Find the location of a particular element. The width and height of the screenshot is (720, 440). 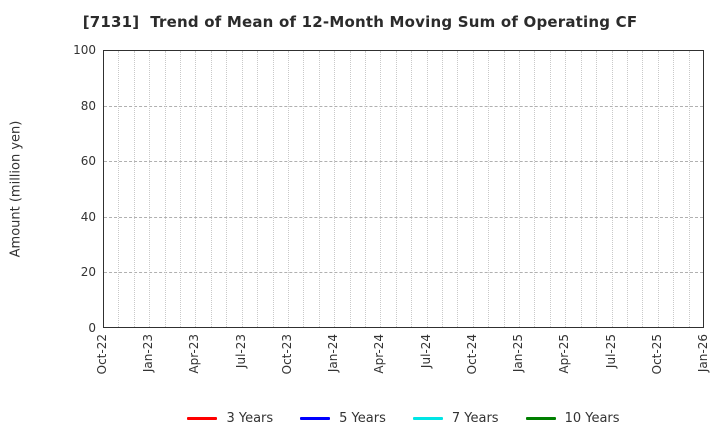

y-tick-label: 0 is located at coordinates (92, 328).